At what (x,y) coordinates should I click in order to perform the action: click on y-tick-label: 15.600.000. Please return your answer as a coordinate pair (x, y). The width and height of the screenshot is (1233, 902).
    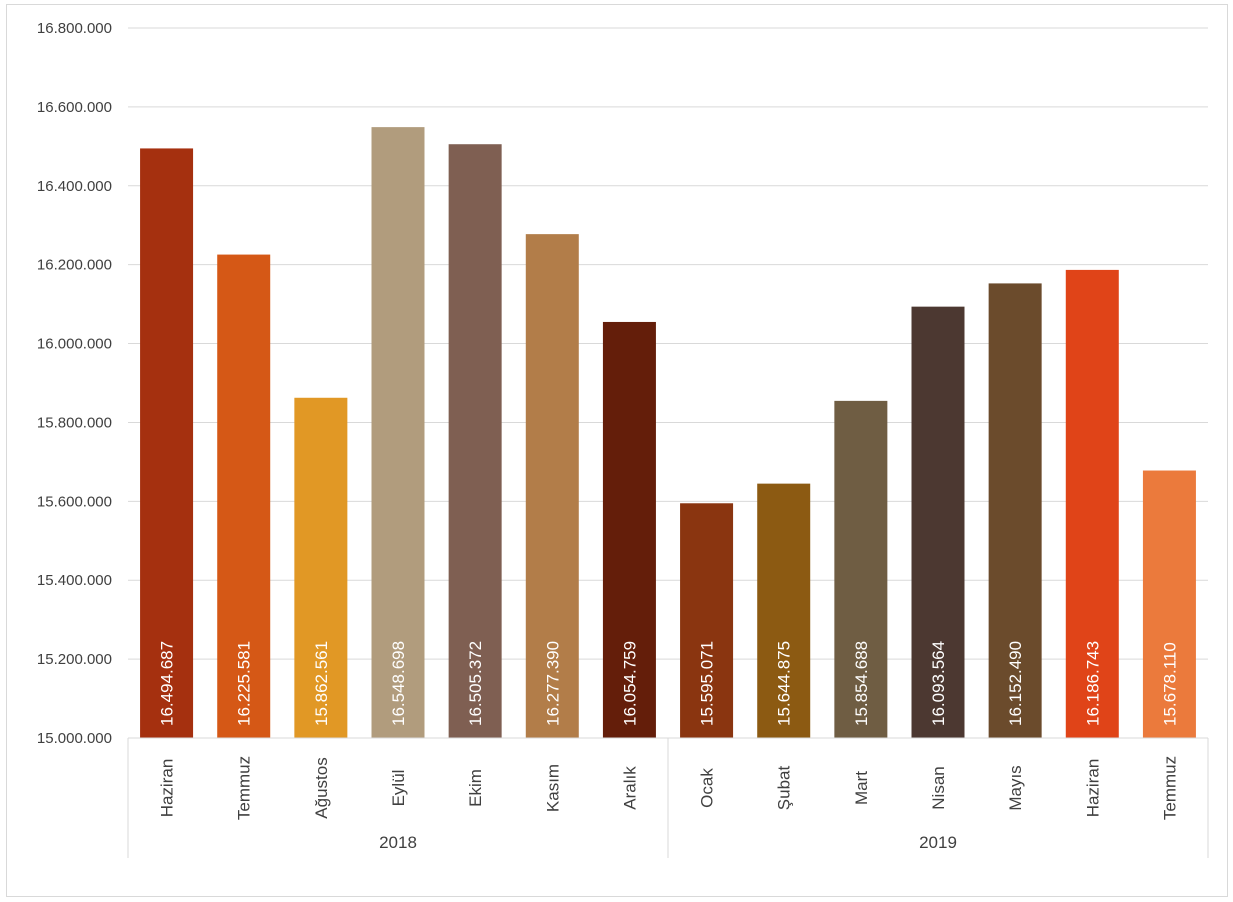
    Looking at the image, I should click on (74, 501).